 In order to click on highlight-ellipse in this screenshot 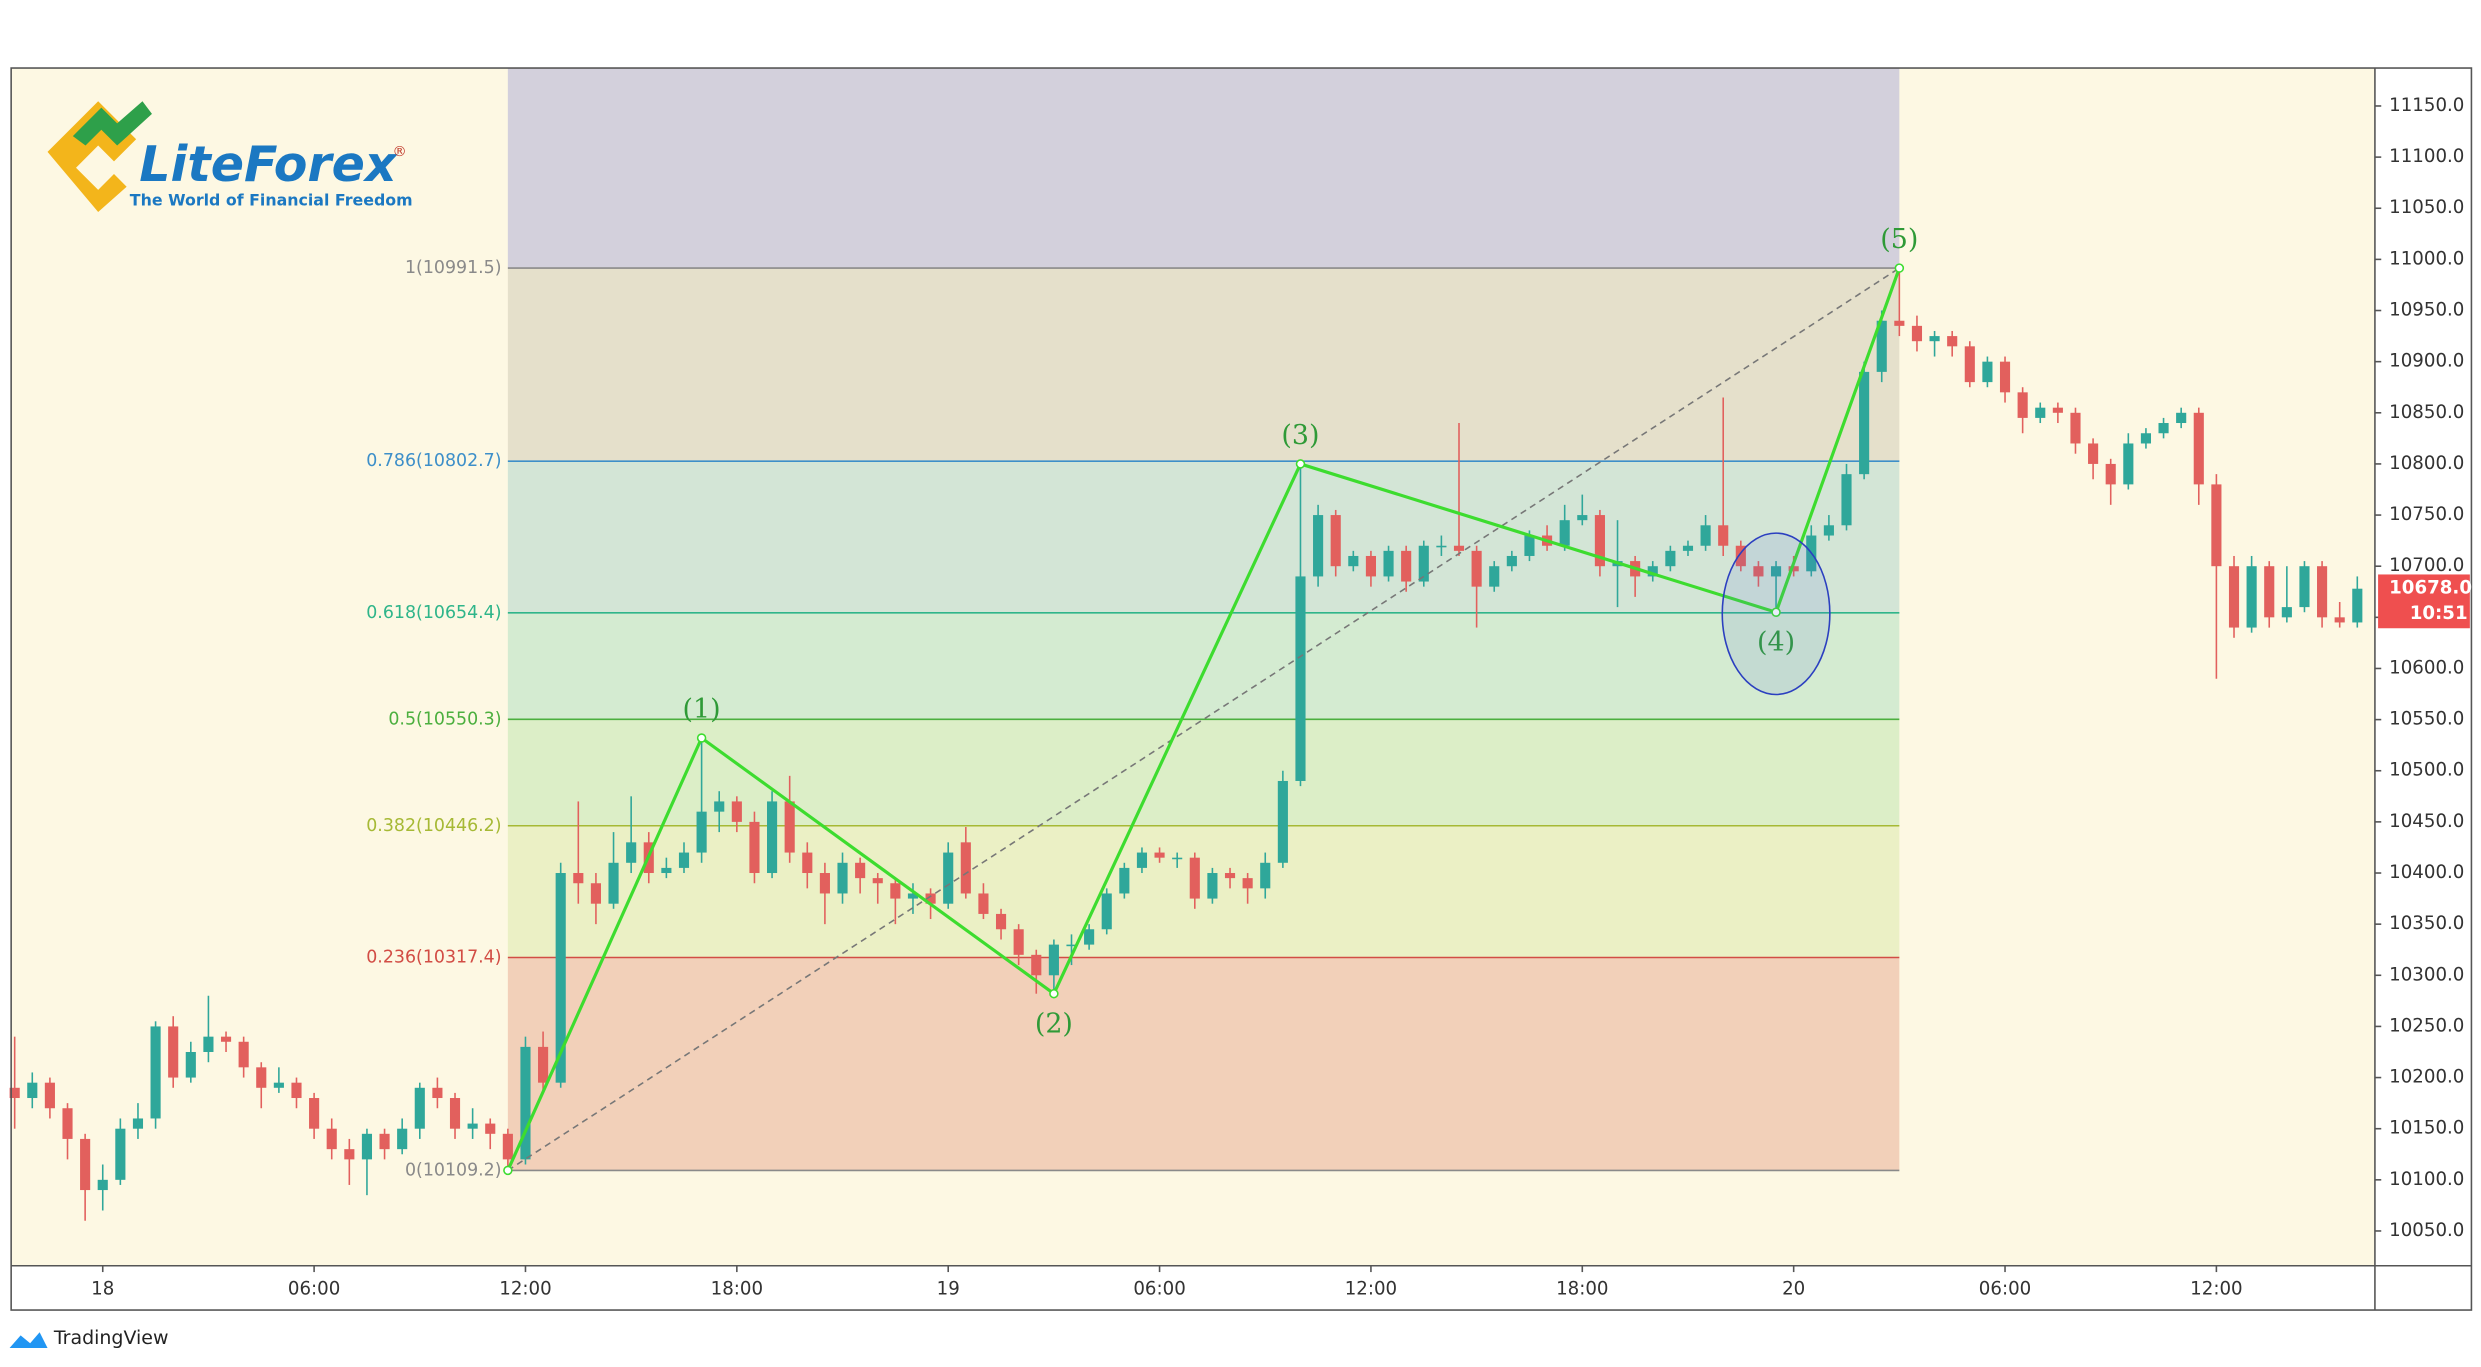, I will do `click(1776, 614)`.